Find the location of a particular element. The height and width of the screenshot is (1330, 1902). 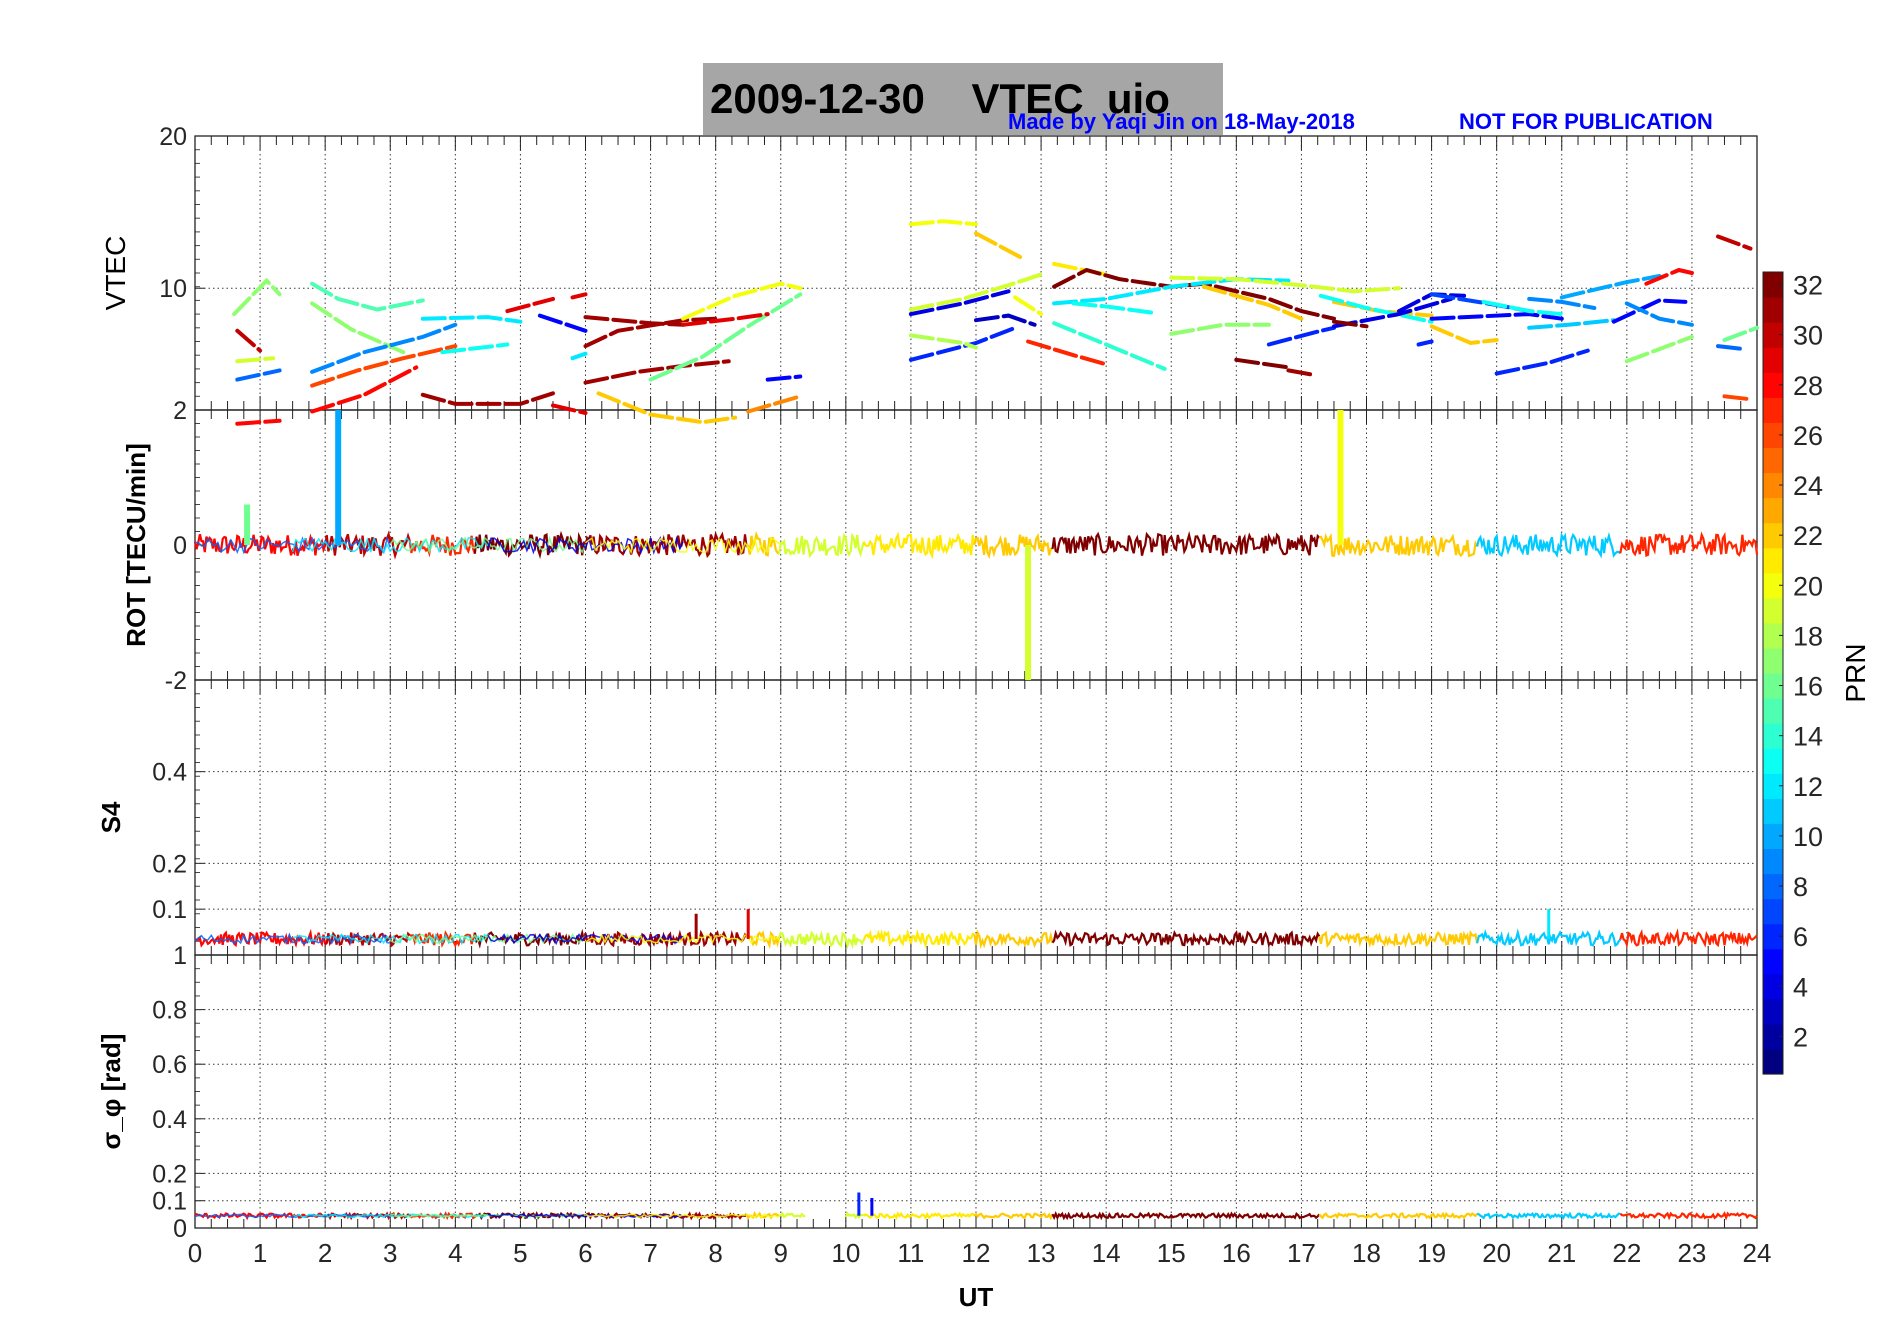

x-tick-label: 16 is located at coordinates (1236, 1253).